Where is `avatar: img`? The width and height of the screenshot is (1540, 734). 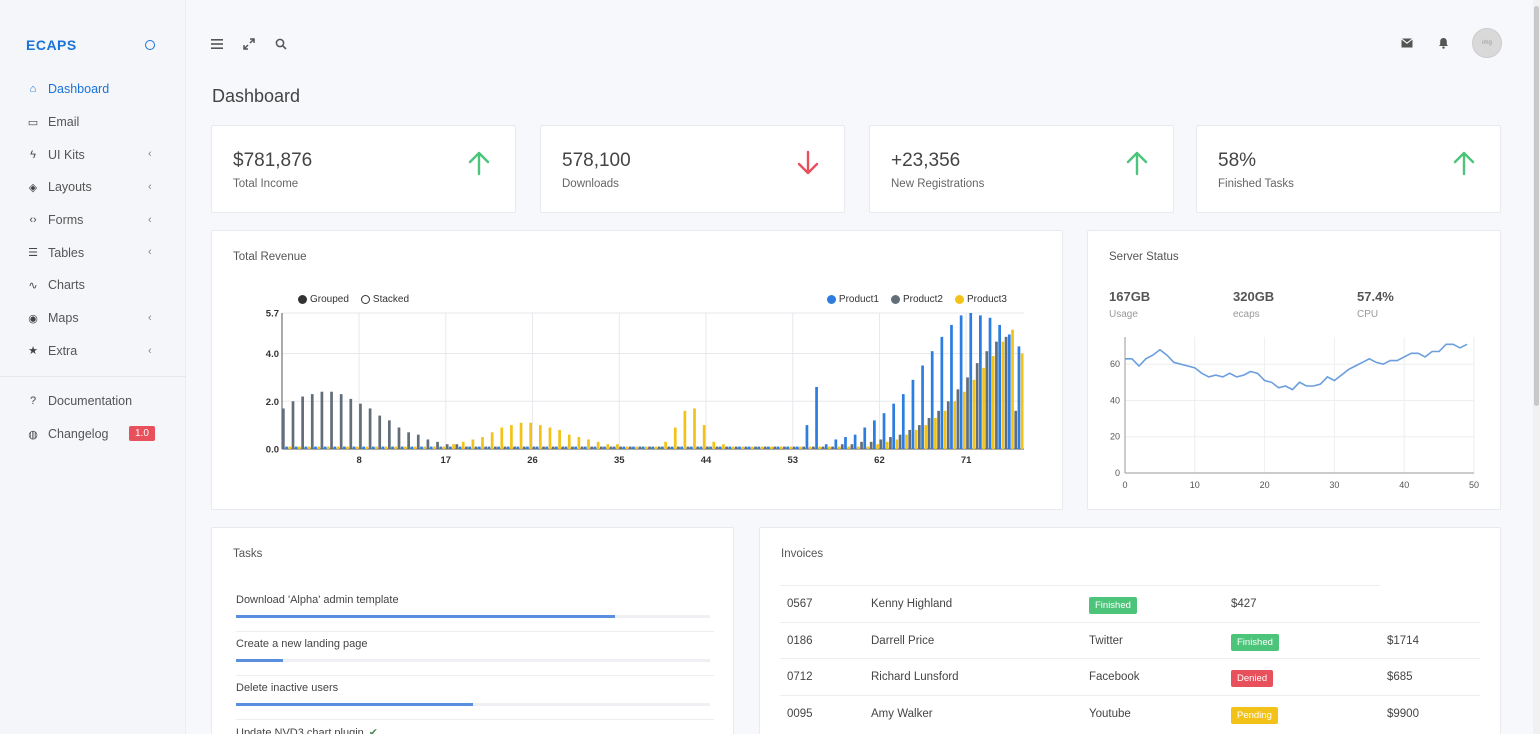 avatar: img is located at coordinates (1487, 43).